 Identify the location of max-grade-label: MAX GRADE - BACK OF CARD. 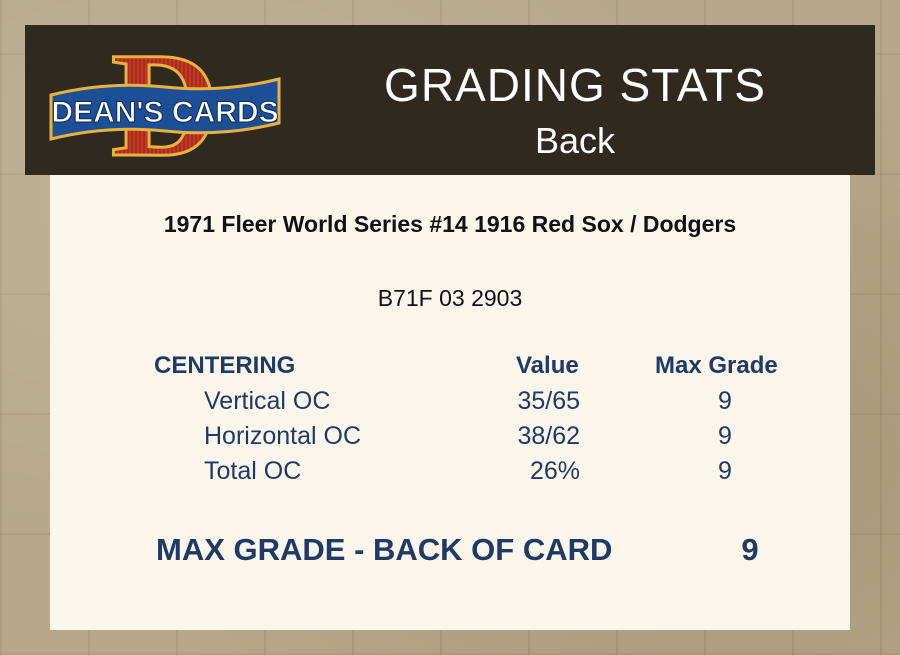
(384, 549).